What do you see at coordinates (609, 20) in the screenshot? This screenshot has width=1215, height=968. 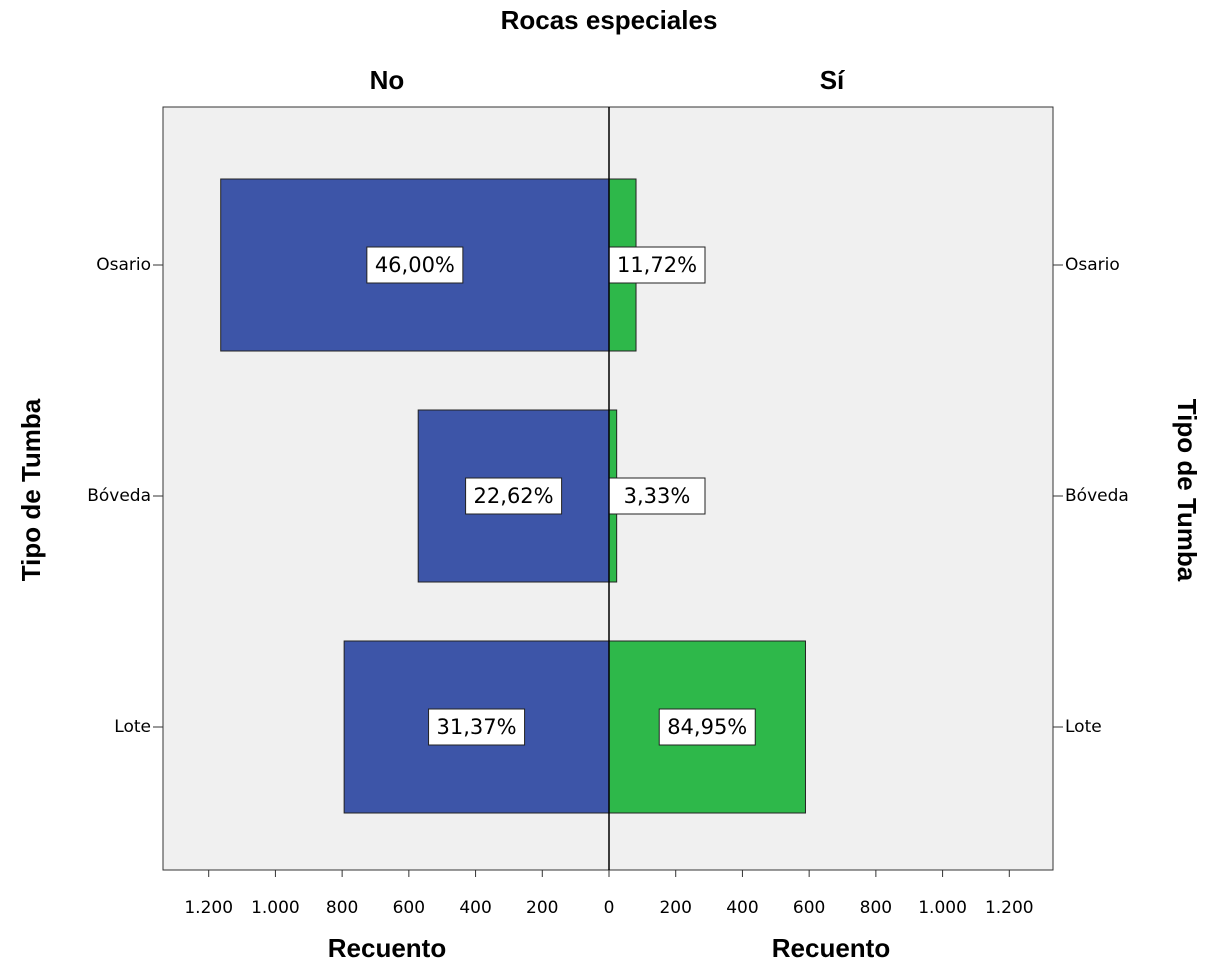 I see `chart-title: Rocas especiales` at bounding box center [609, 20].